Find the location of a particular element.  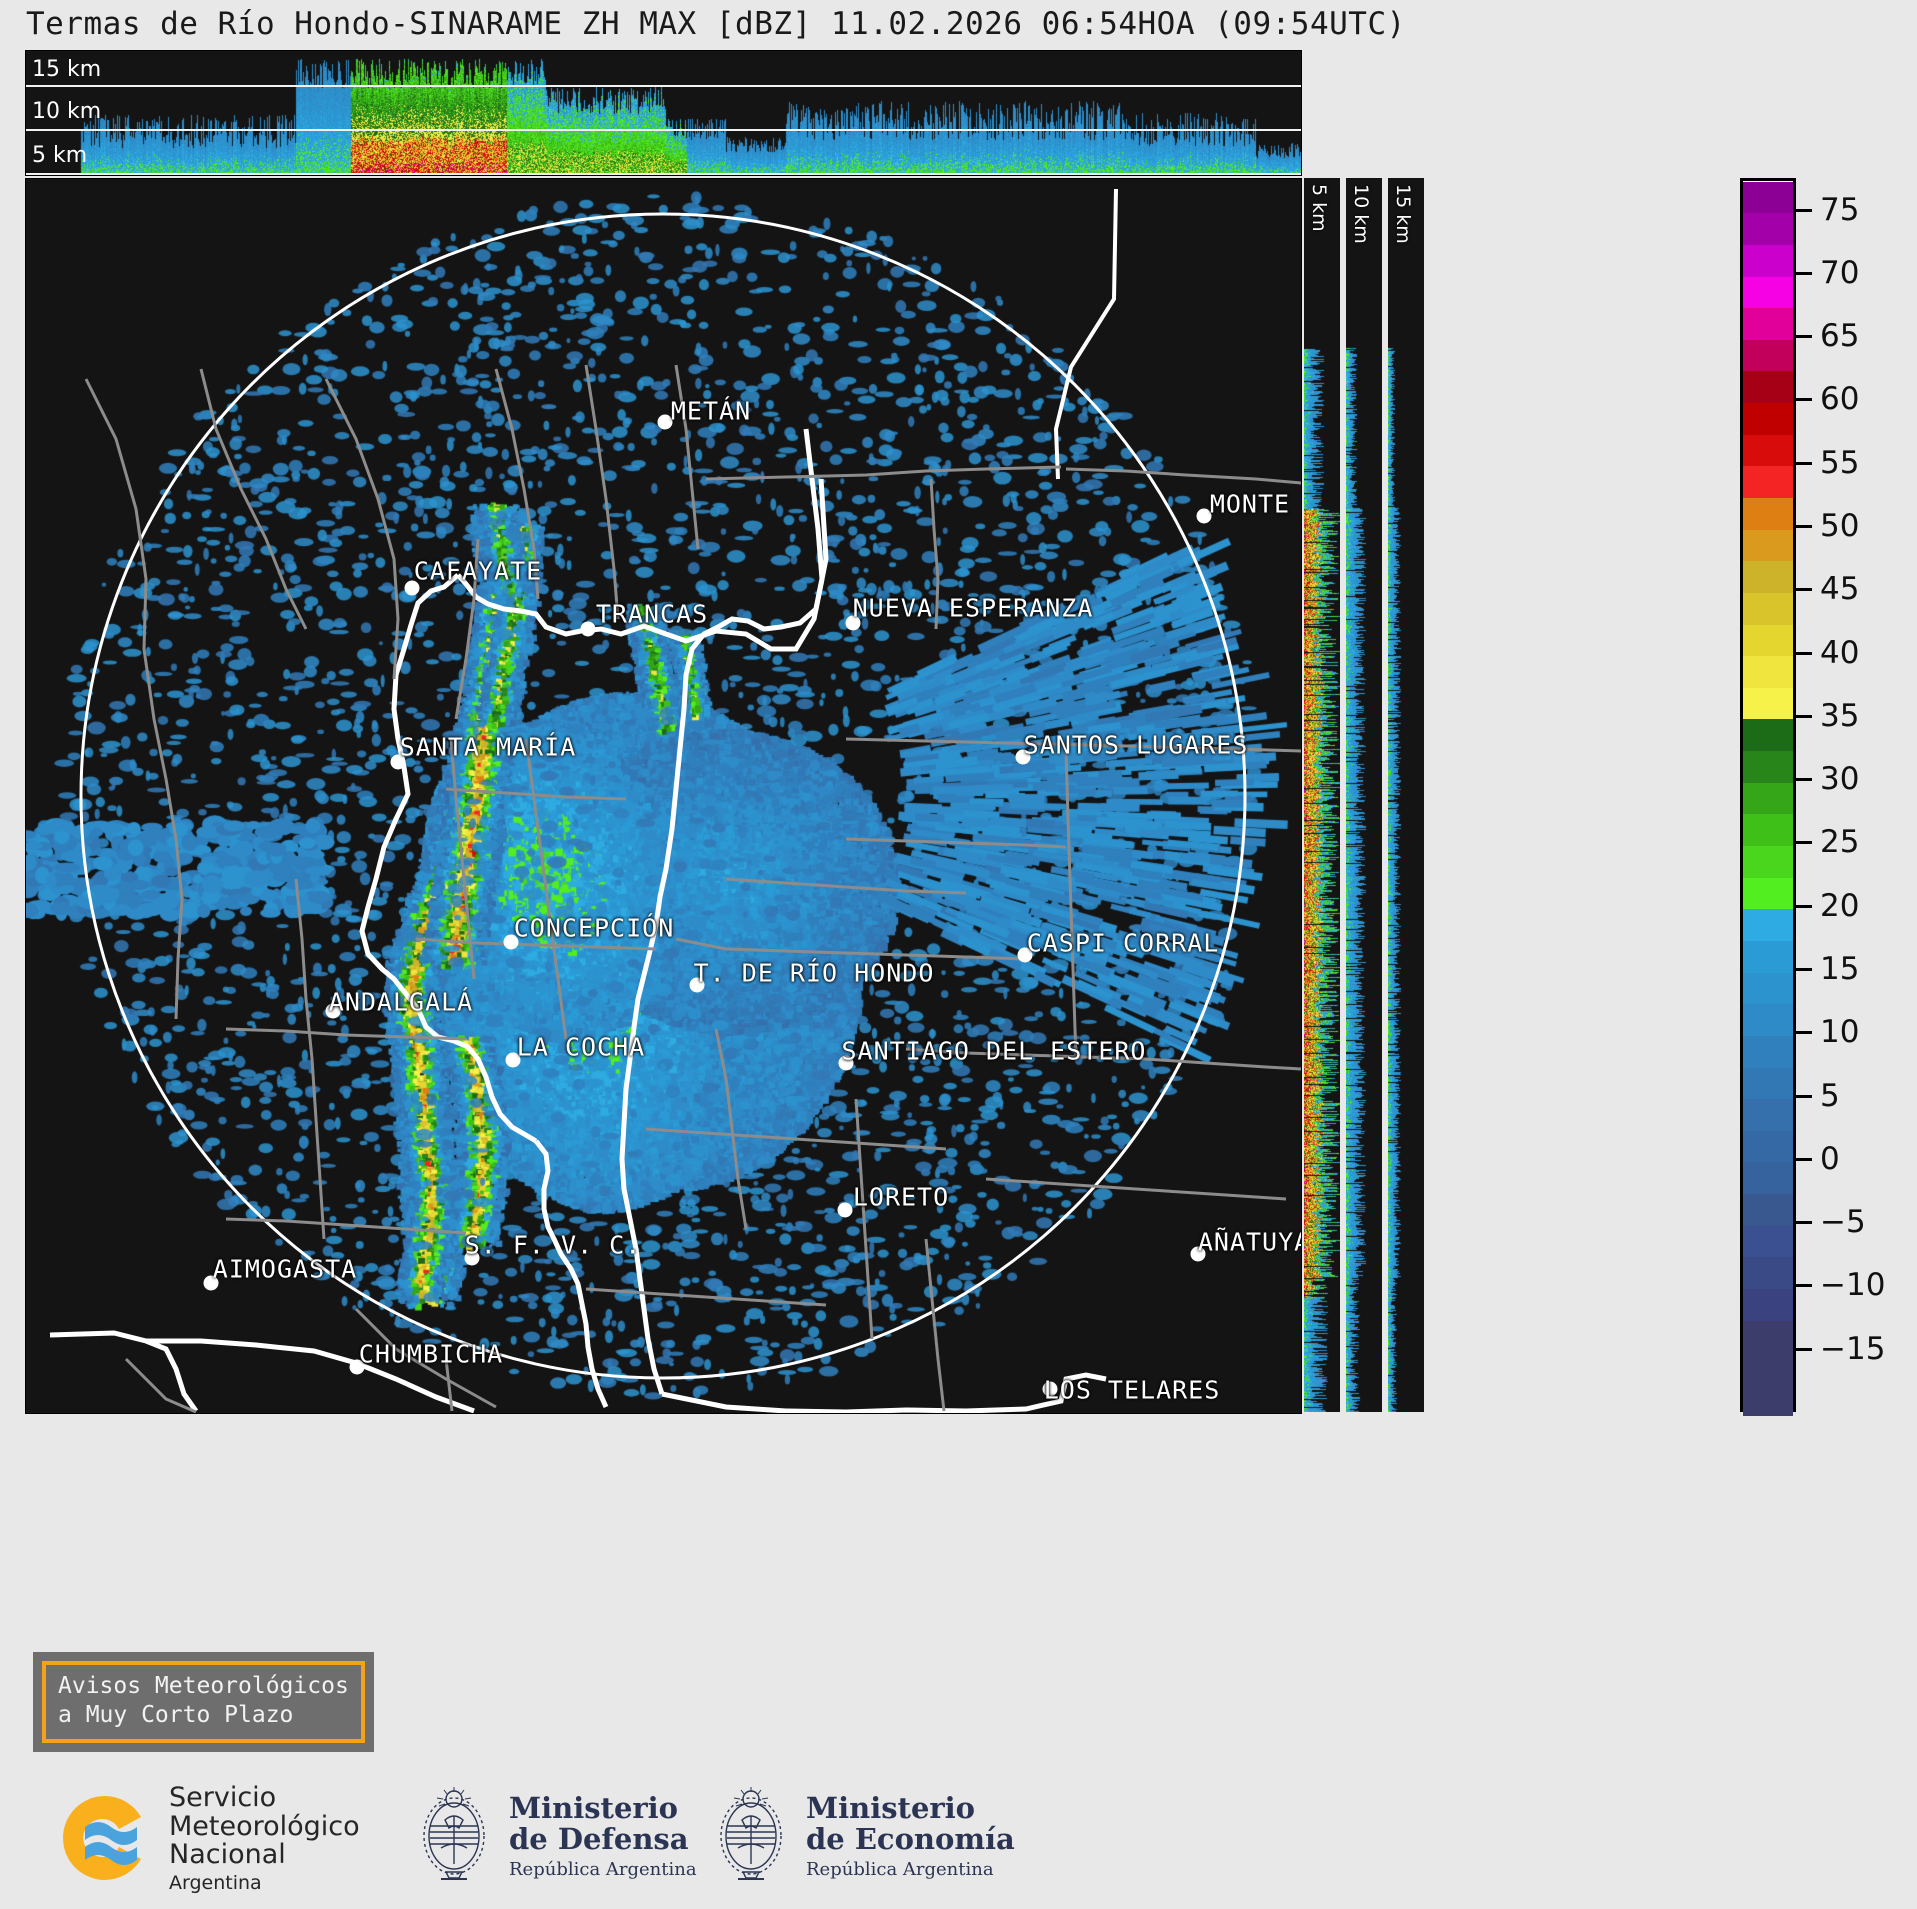

defensa-subtitle: República Argentina is located at coordinates (603, 1869).